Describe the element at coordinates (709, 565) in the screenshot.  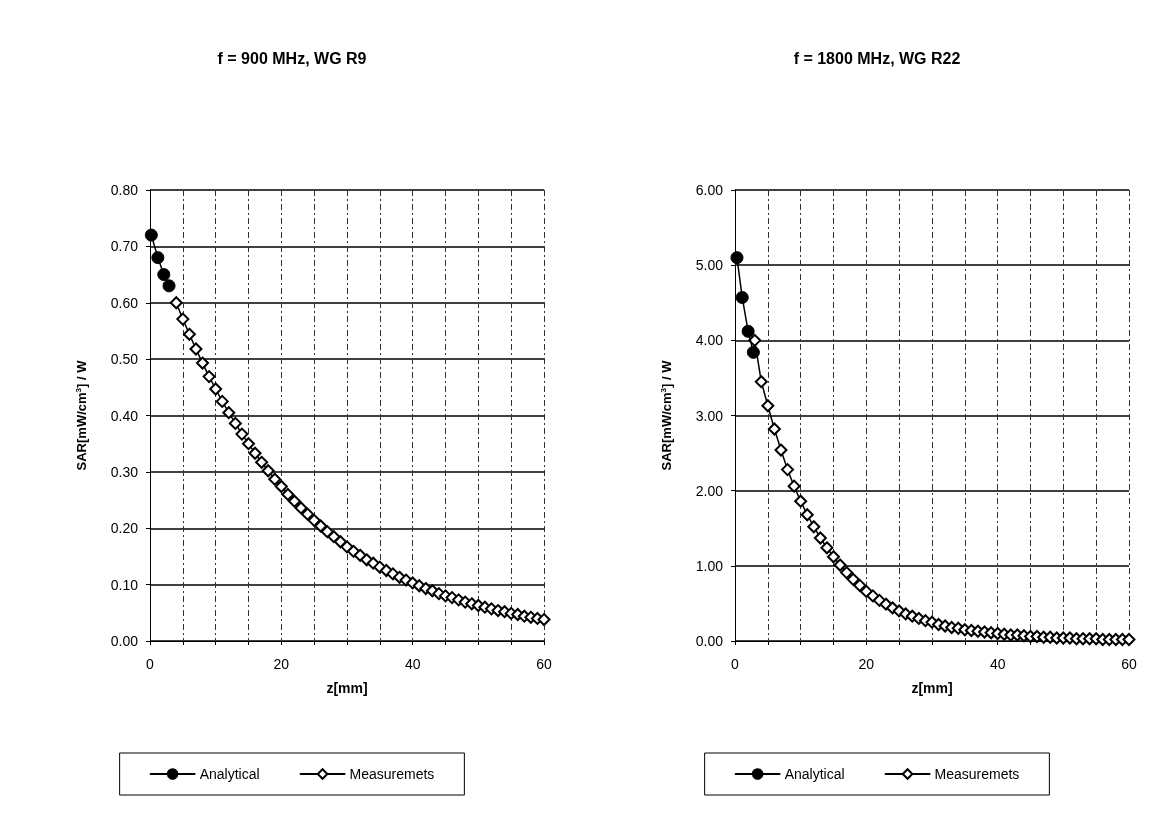
I see `y-tick-label: 1.00` at that location.